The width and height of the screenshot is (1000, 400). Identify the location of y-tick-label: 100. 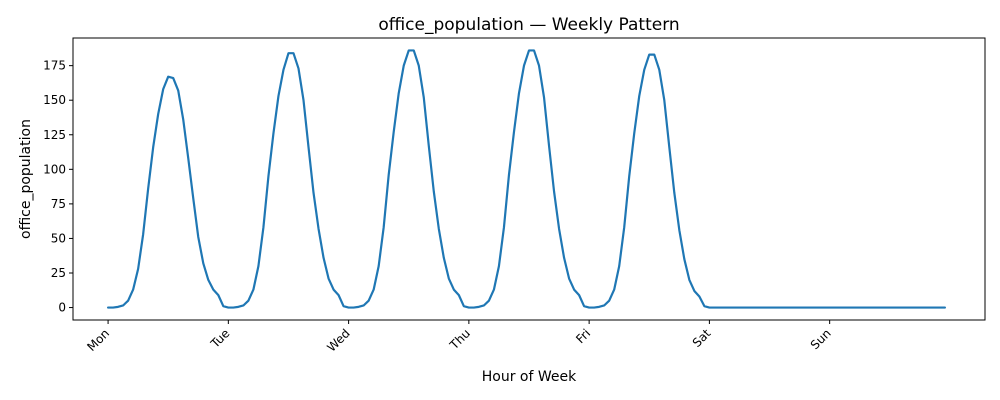
(54, 169).